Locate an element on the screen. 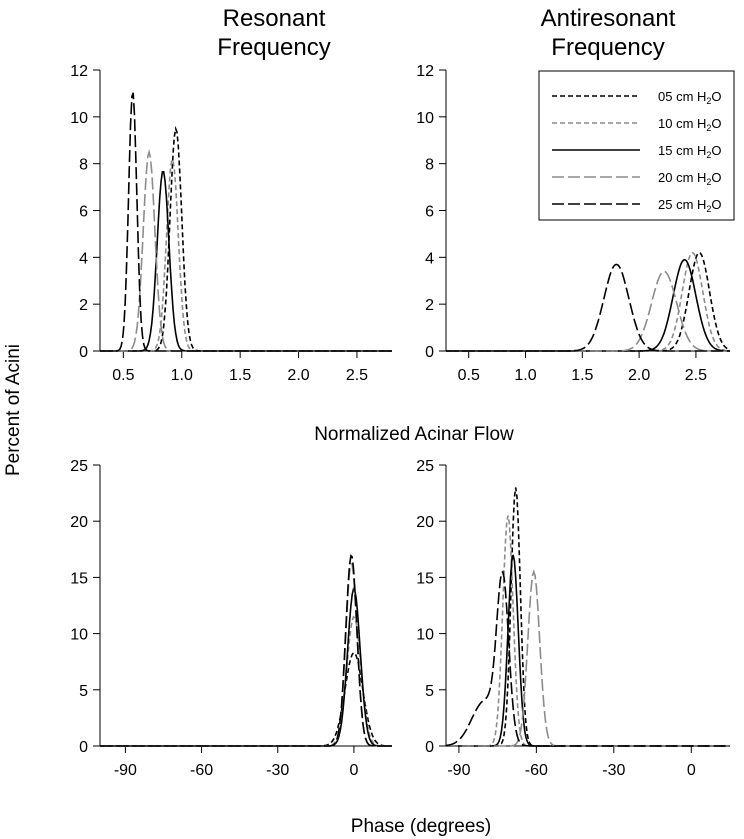  legend-label: 10 cm H2O is located at coordinates (690, 124).